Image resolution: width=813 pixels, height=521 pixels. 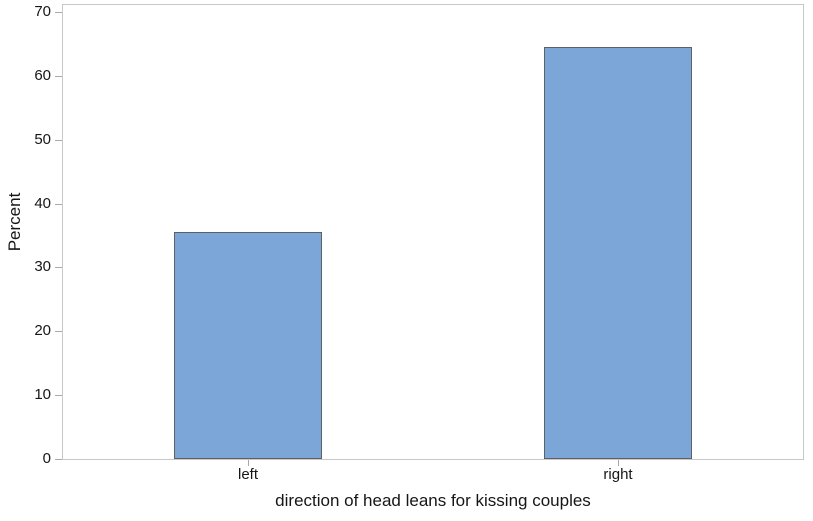 I want to click on y-tick-label: 20, so click(x=42, y=330).